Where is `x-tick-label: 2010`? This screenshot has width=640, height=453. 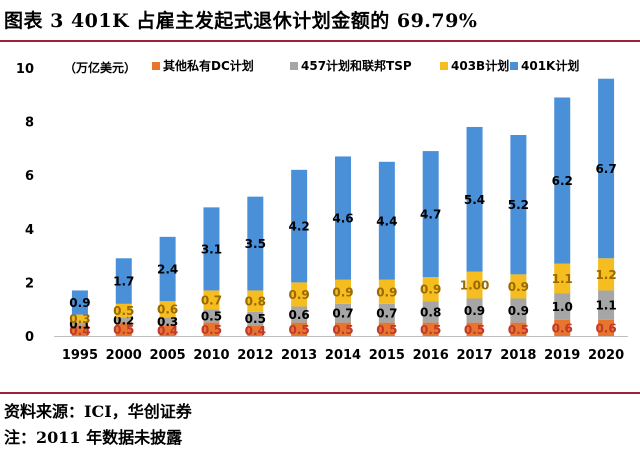 x-tick-label: 2010 is located at coordinates (211, 355).